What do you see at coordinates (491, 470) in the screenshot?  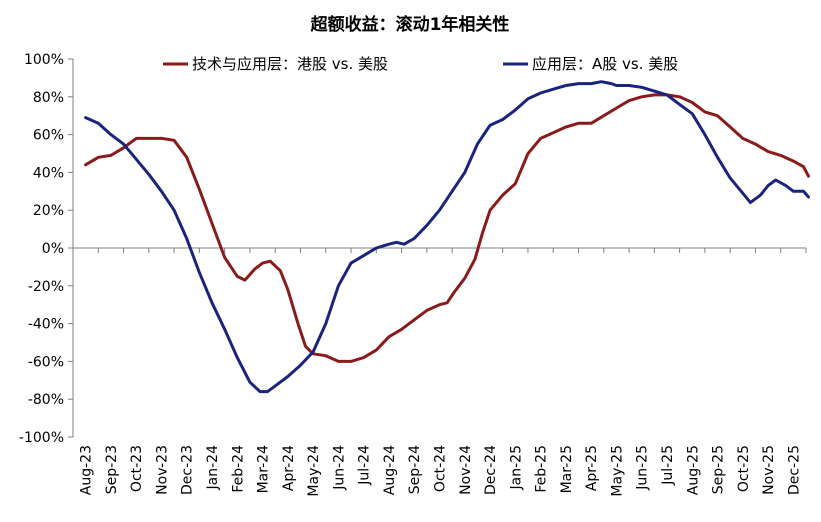 I see `x-tick-label: Dec-24` at bounding box center [491, 470].